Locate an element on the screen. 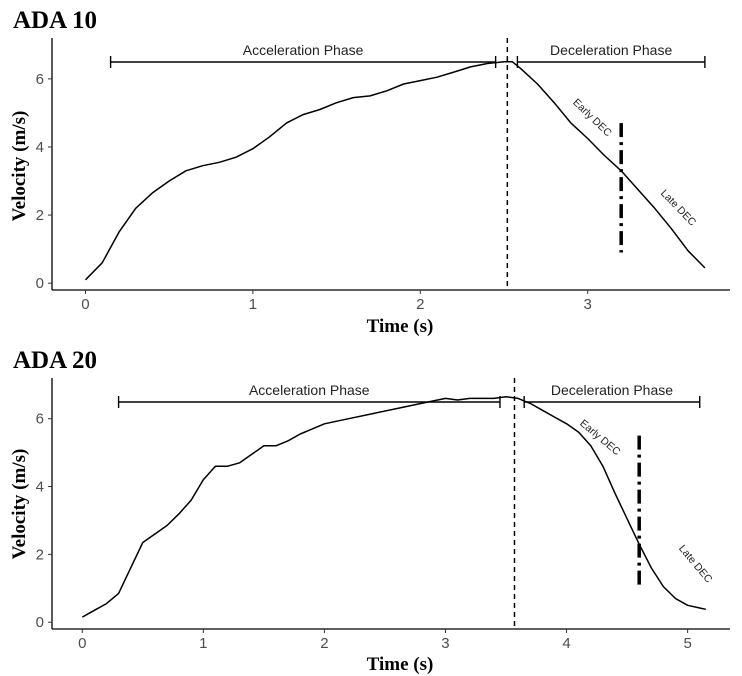 This screenshot has width=742, height=676. x-tick-label: 4 is located at coordinates (566, 643).